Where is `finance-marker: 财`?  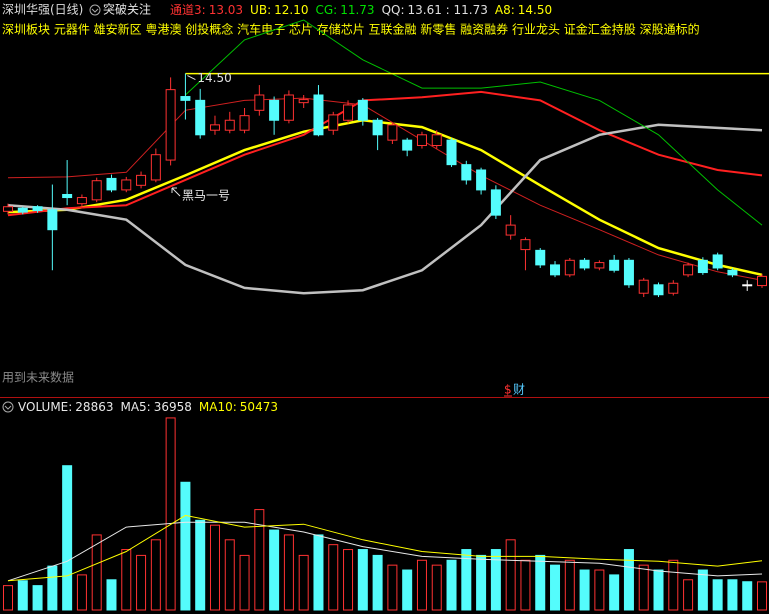
finance-marker: 财 is located at coordinates (519, 390).